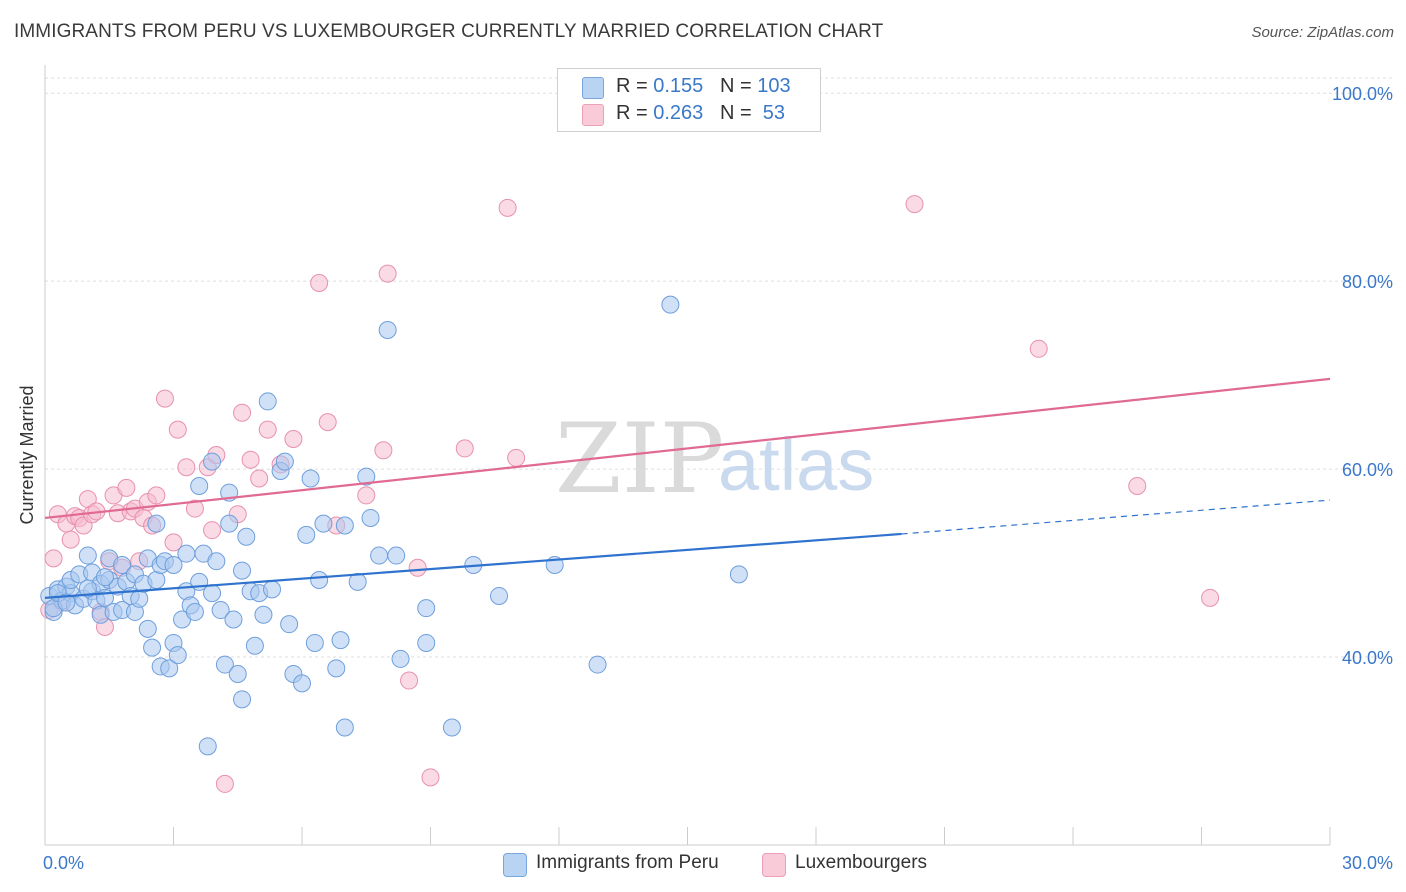 The height and width of the screenshot is (892, 1406). I want to click on watermark: ZIP atlas, so click(714, 459).